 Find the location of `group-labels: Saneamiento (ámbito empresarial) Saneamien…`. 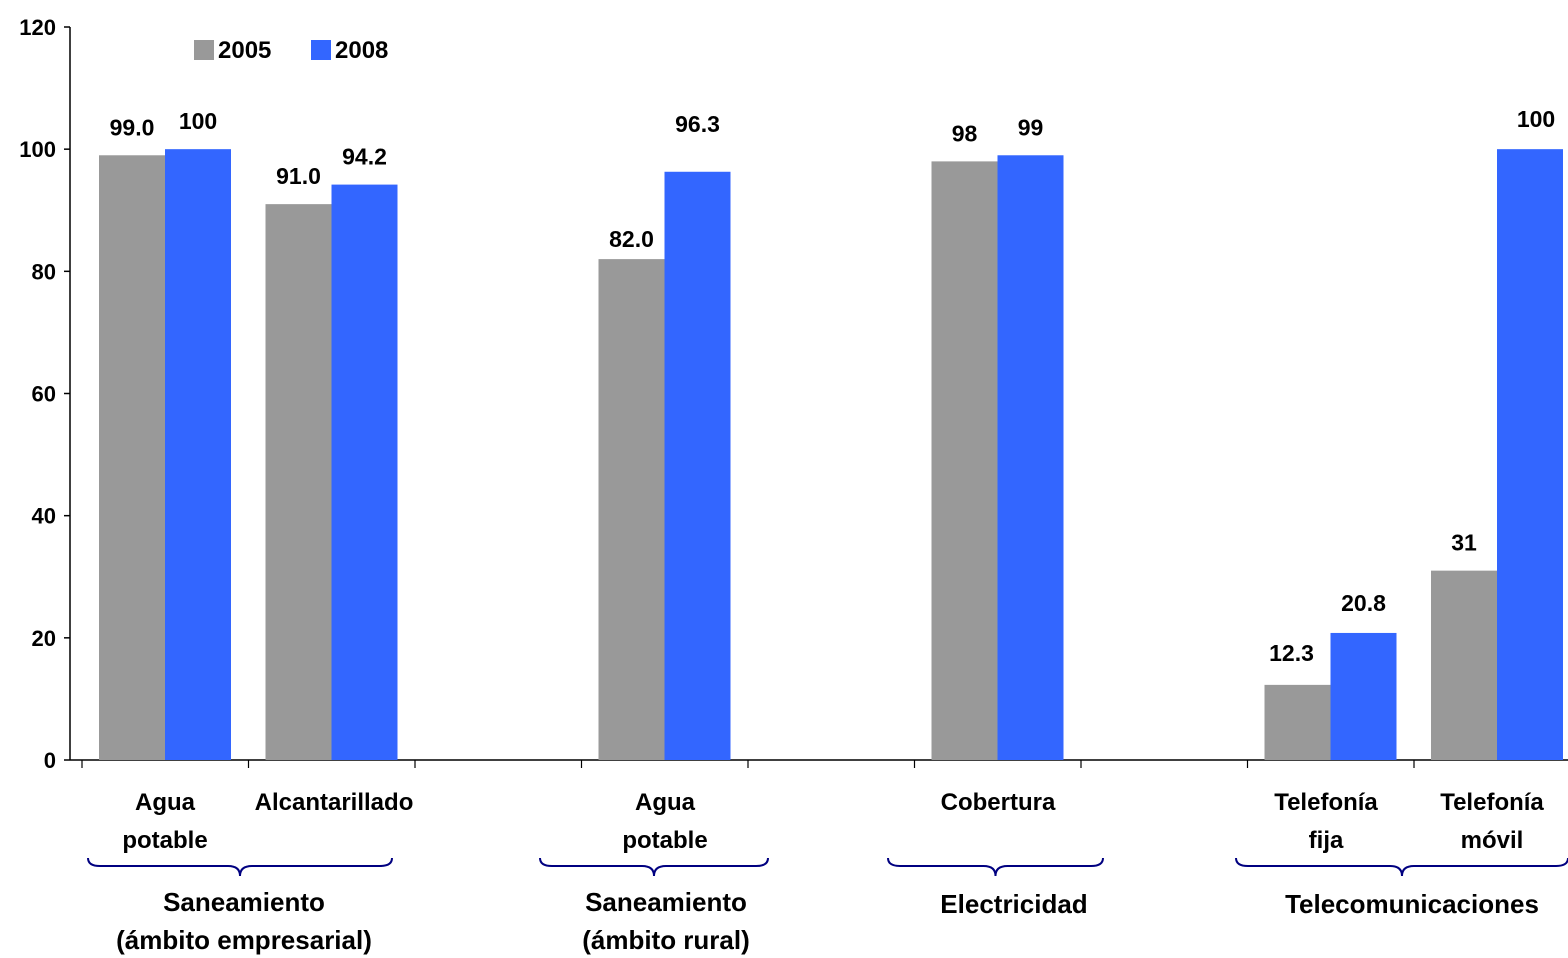

group-labels: Saneamiento (ámbito empresarial) Saneamien… is located at coordinates (827, 906).